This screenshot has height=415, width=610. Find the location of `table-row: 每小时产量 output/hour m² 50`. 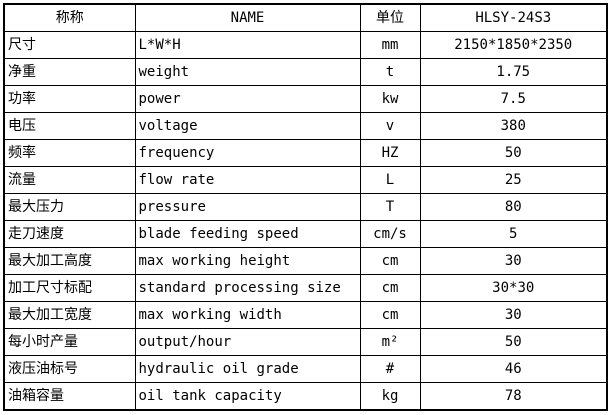

table-row: 每小时产量 output/hour m² 50 is located at coordinates (305, 342).